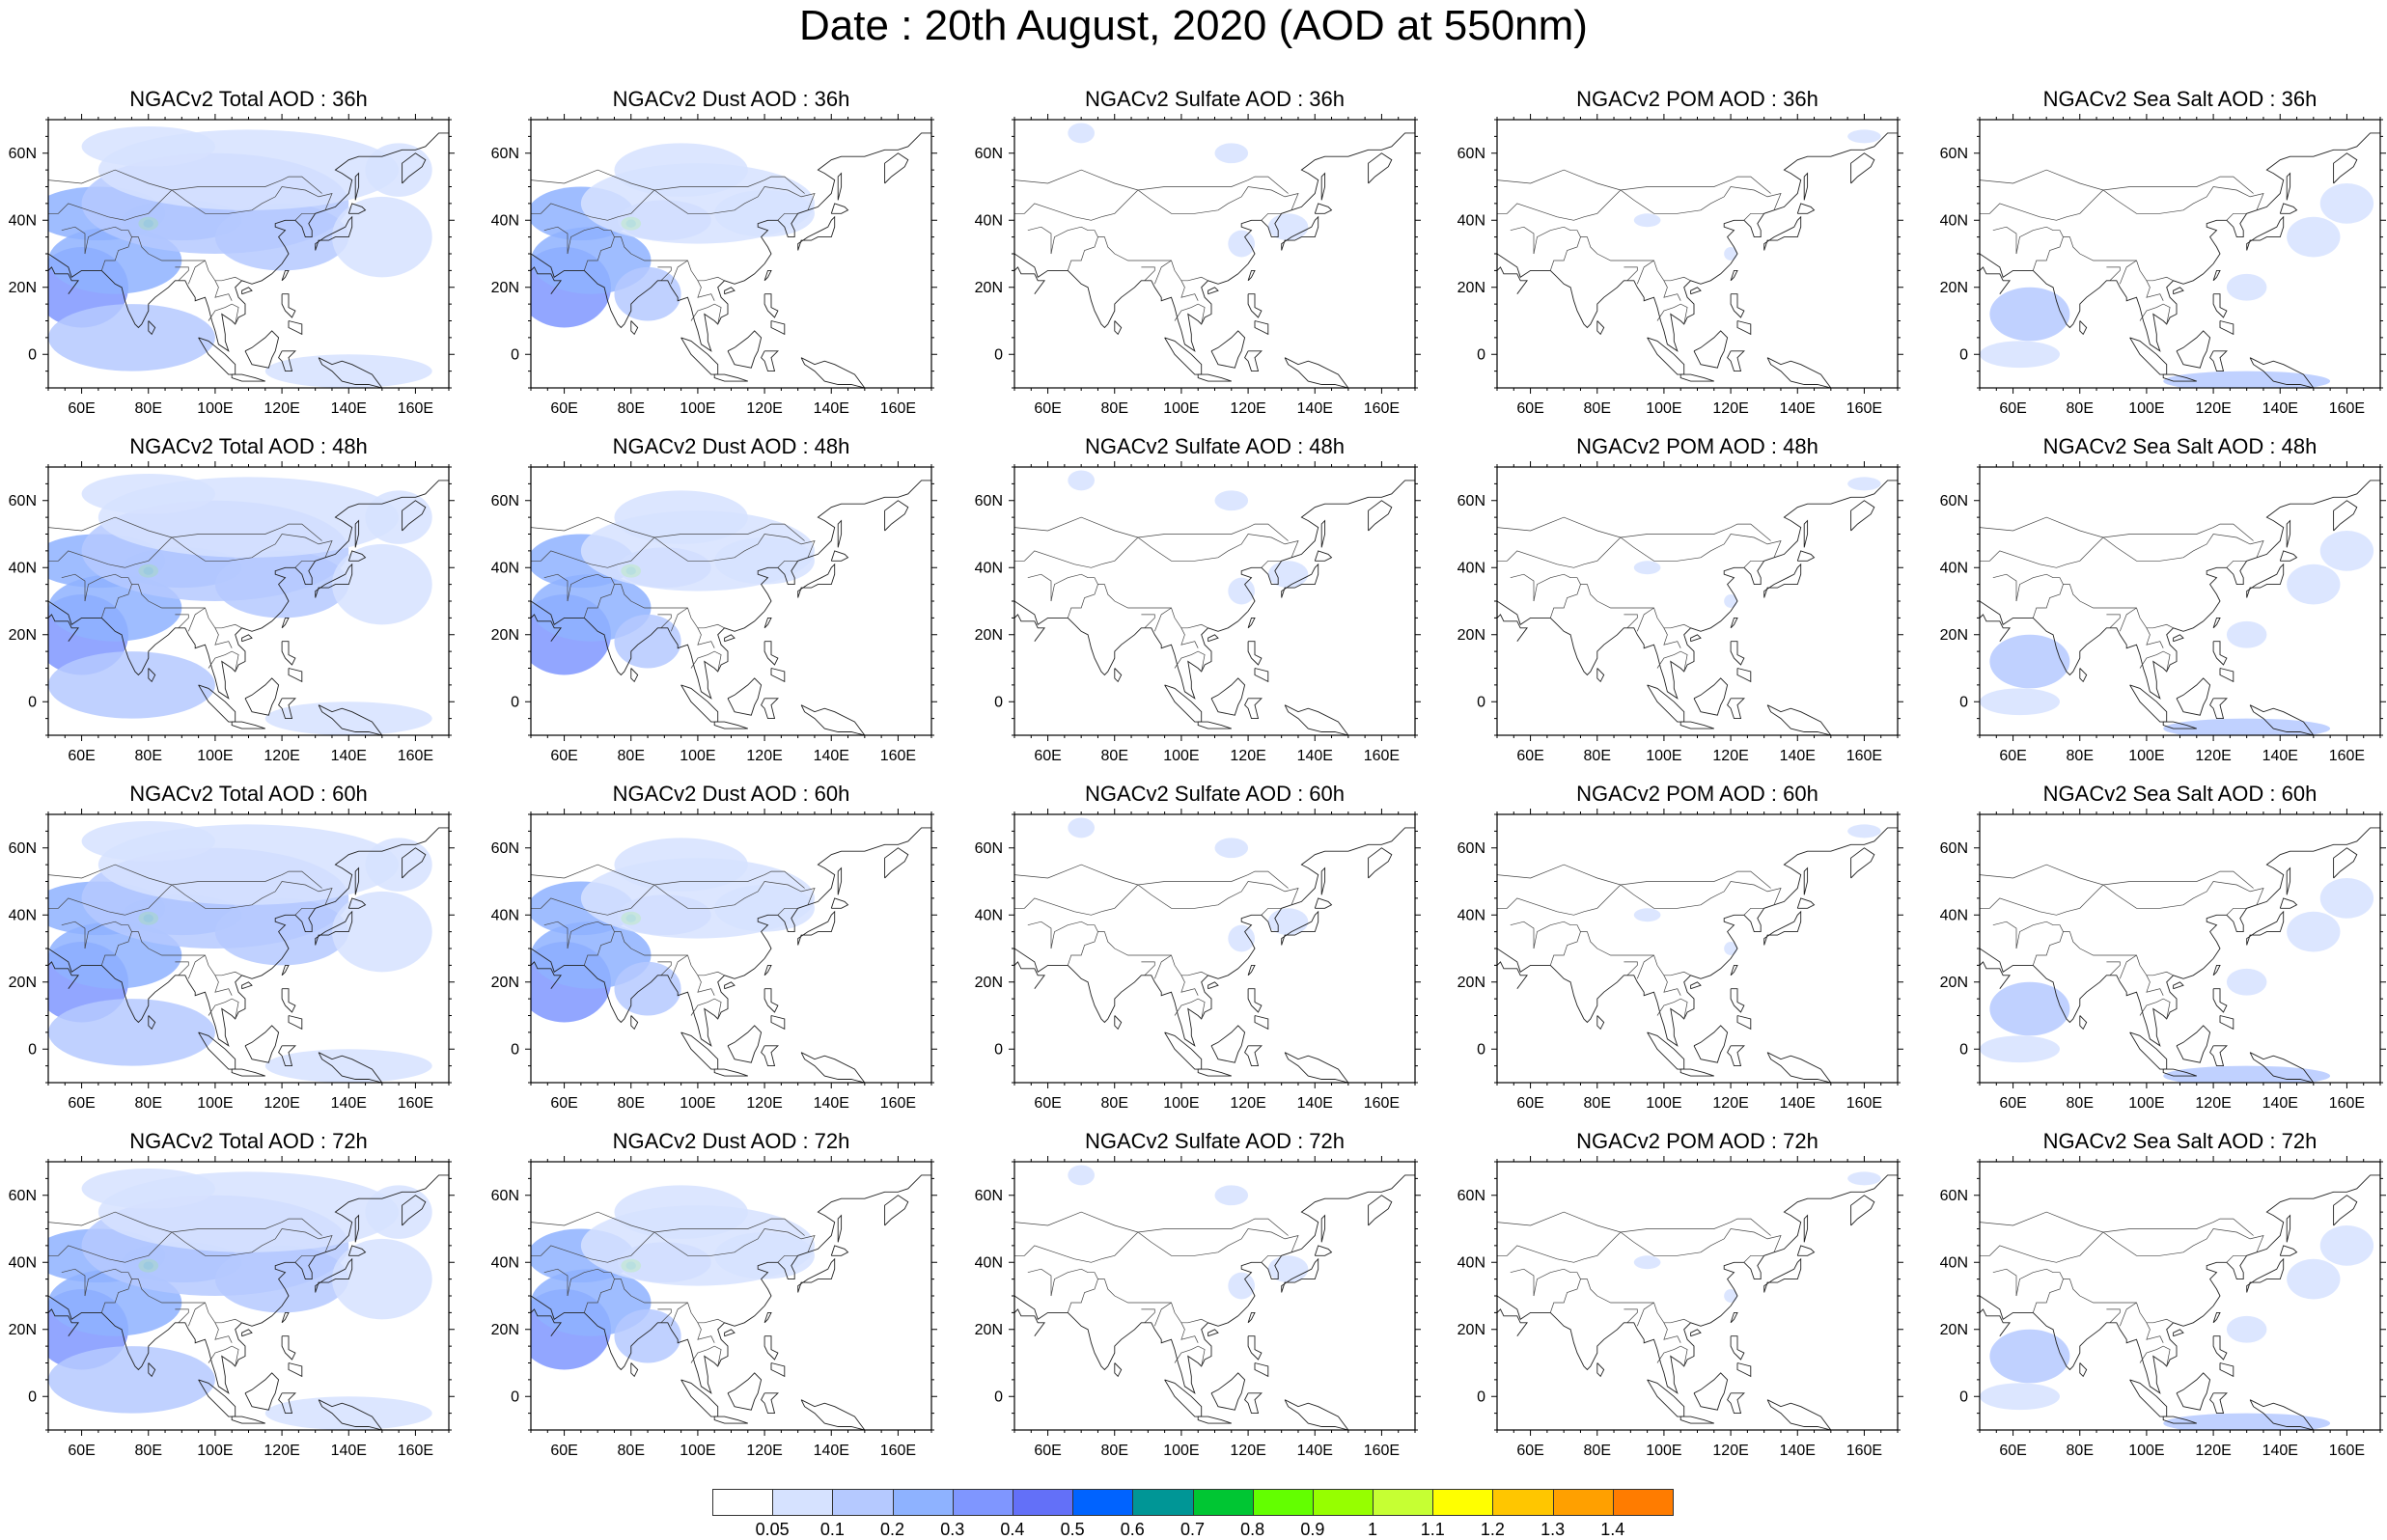  What do you see at coordinates (1193, 1530) in the screenshot?
I see `colorbar-label: 0.7` at bounding box center [1193, 1530].